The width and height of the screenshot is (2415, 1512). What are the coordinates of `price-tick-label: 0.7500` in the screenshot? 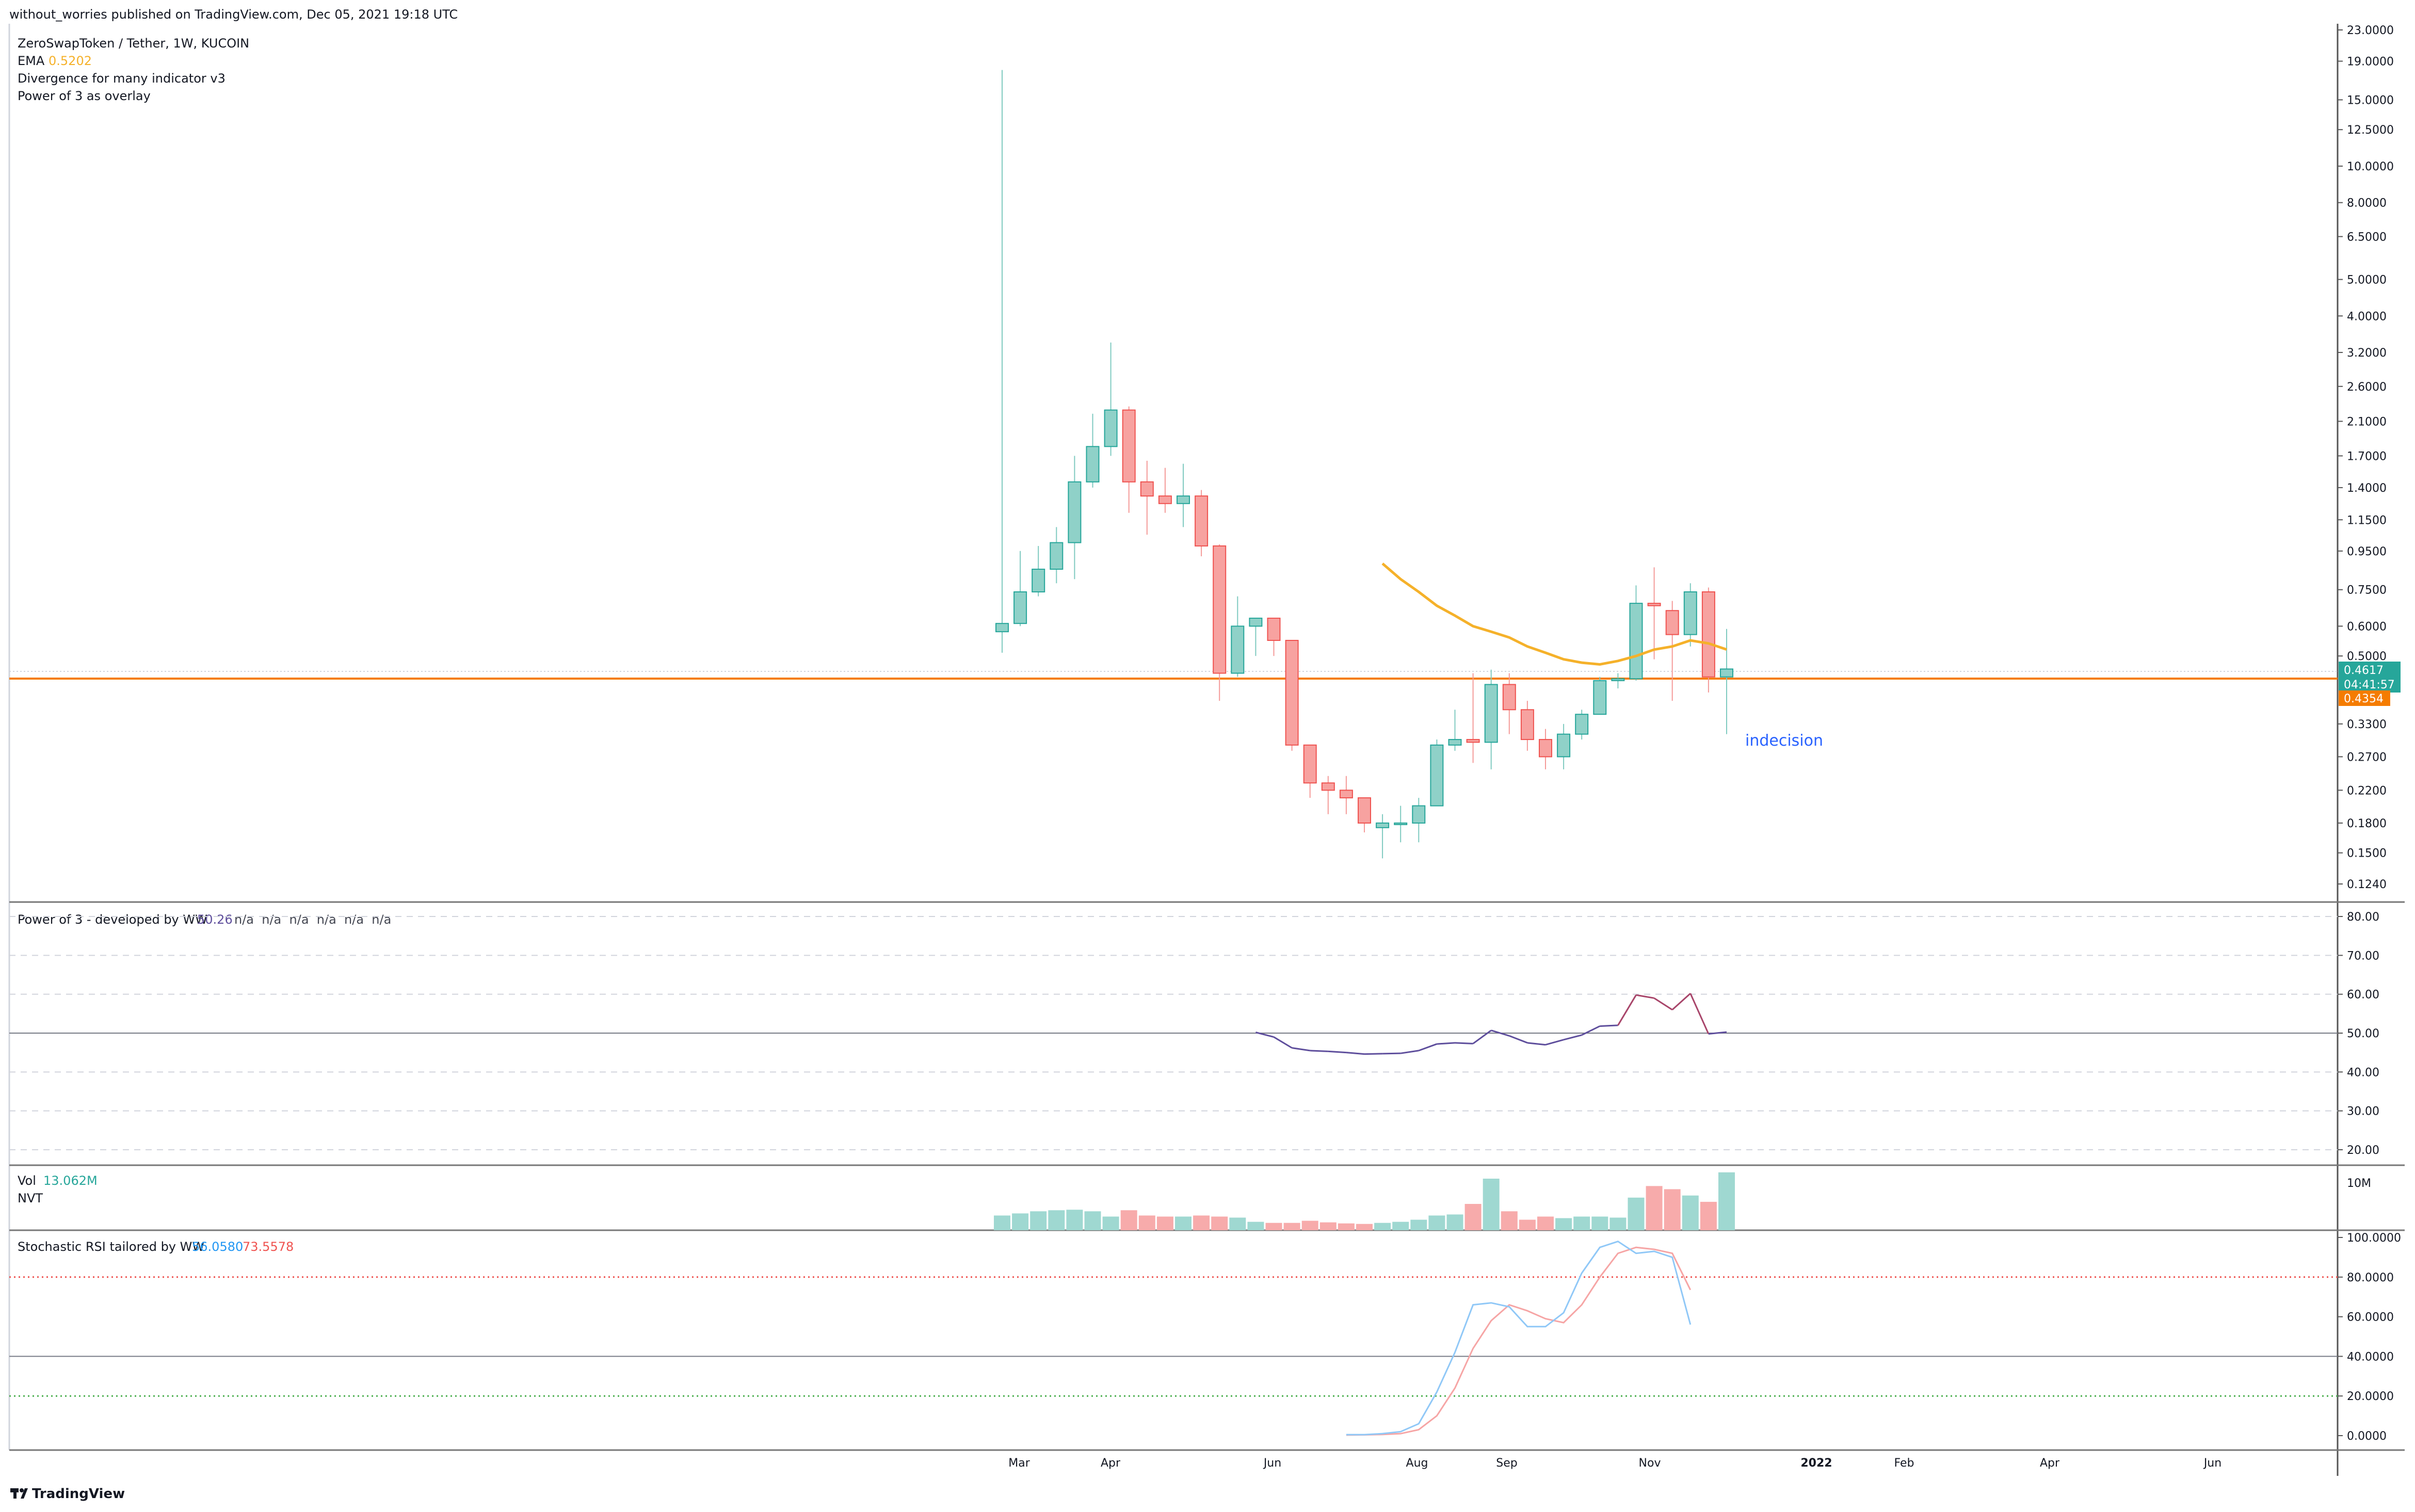 It's located at (2367, 590).